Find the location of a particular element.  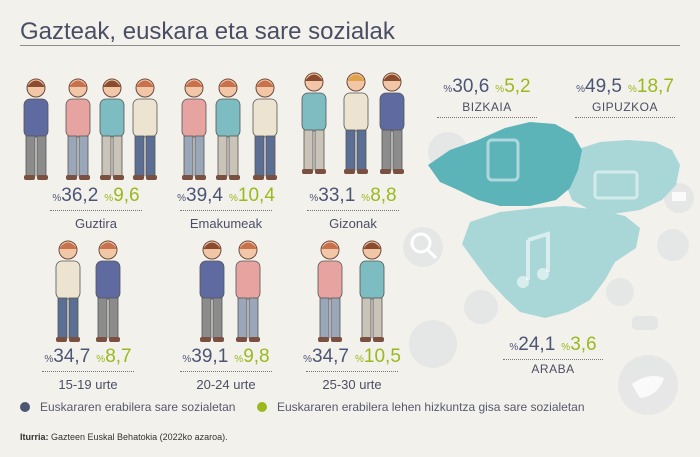

map-gipuzkoa is located at coordinates (623, 177).